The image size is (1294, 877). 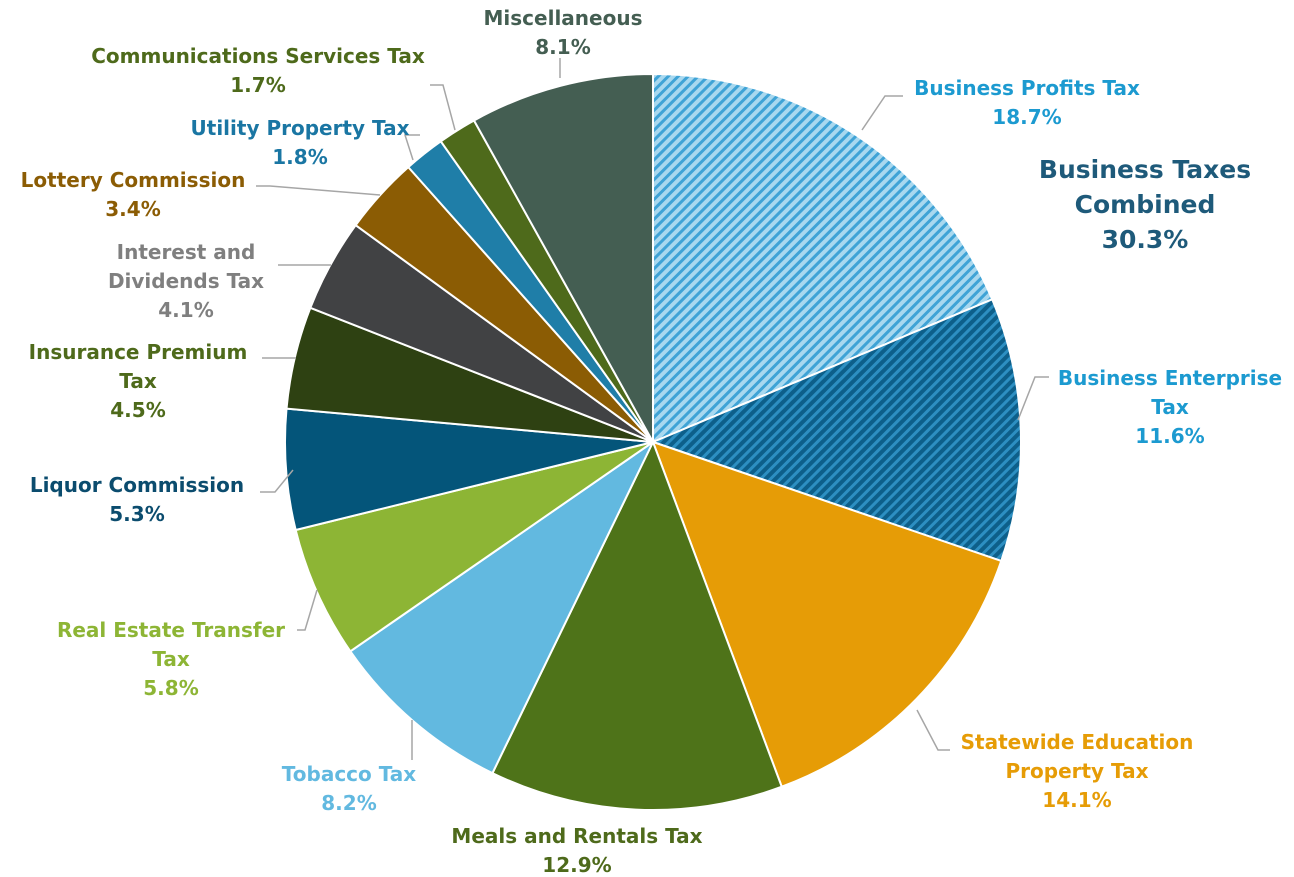 What do you see at coordinates (823, 258) in the screenshot?
I see `pie-slice-business-profits-tax` at bounding box center [823, 258].